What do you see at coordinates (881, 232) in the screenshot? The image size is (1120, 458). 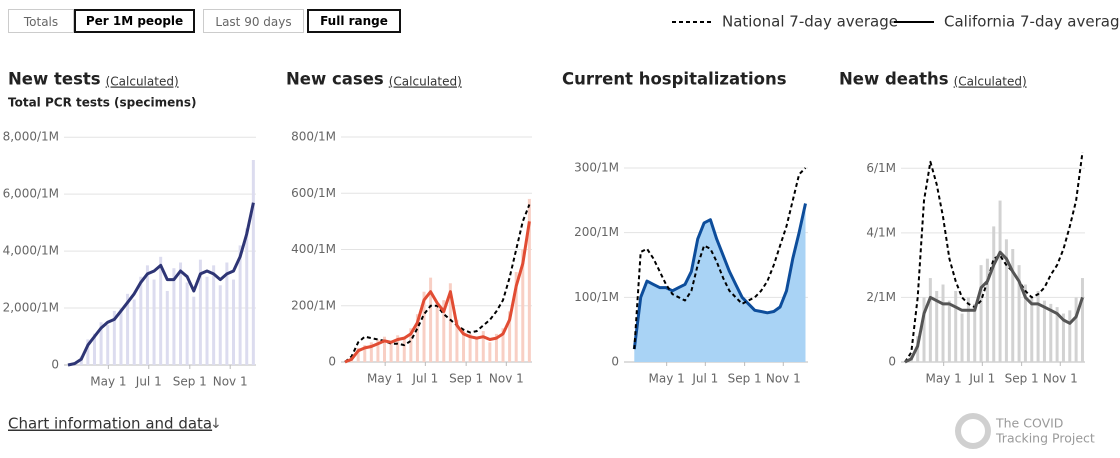 I see `y-tick-label: 4/1M` at bounding box center [881, 232].